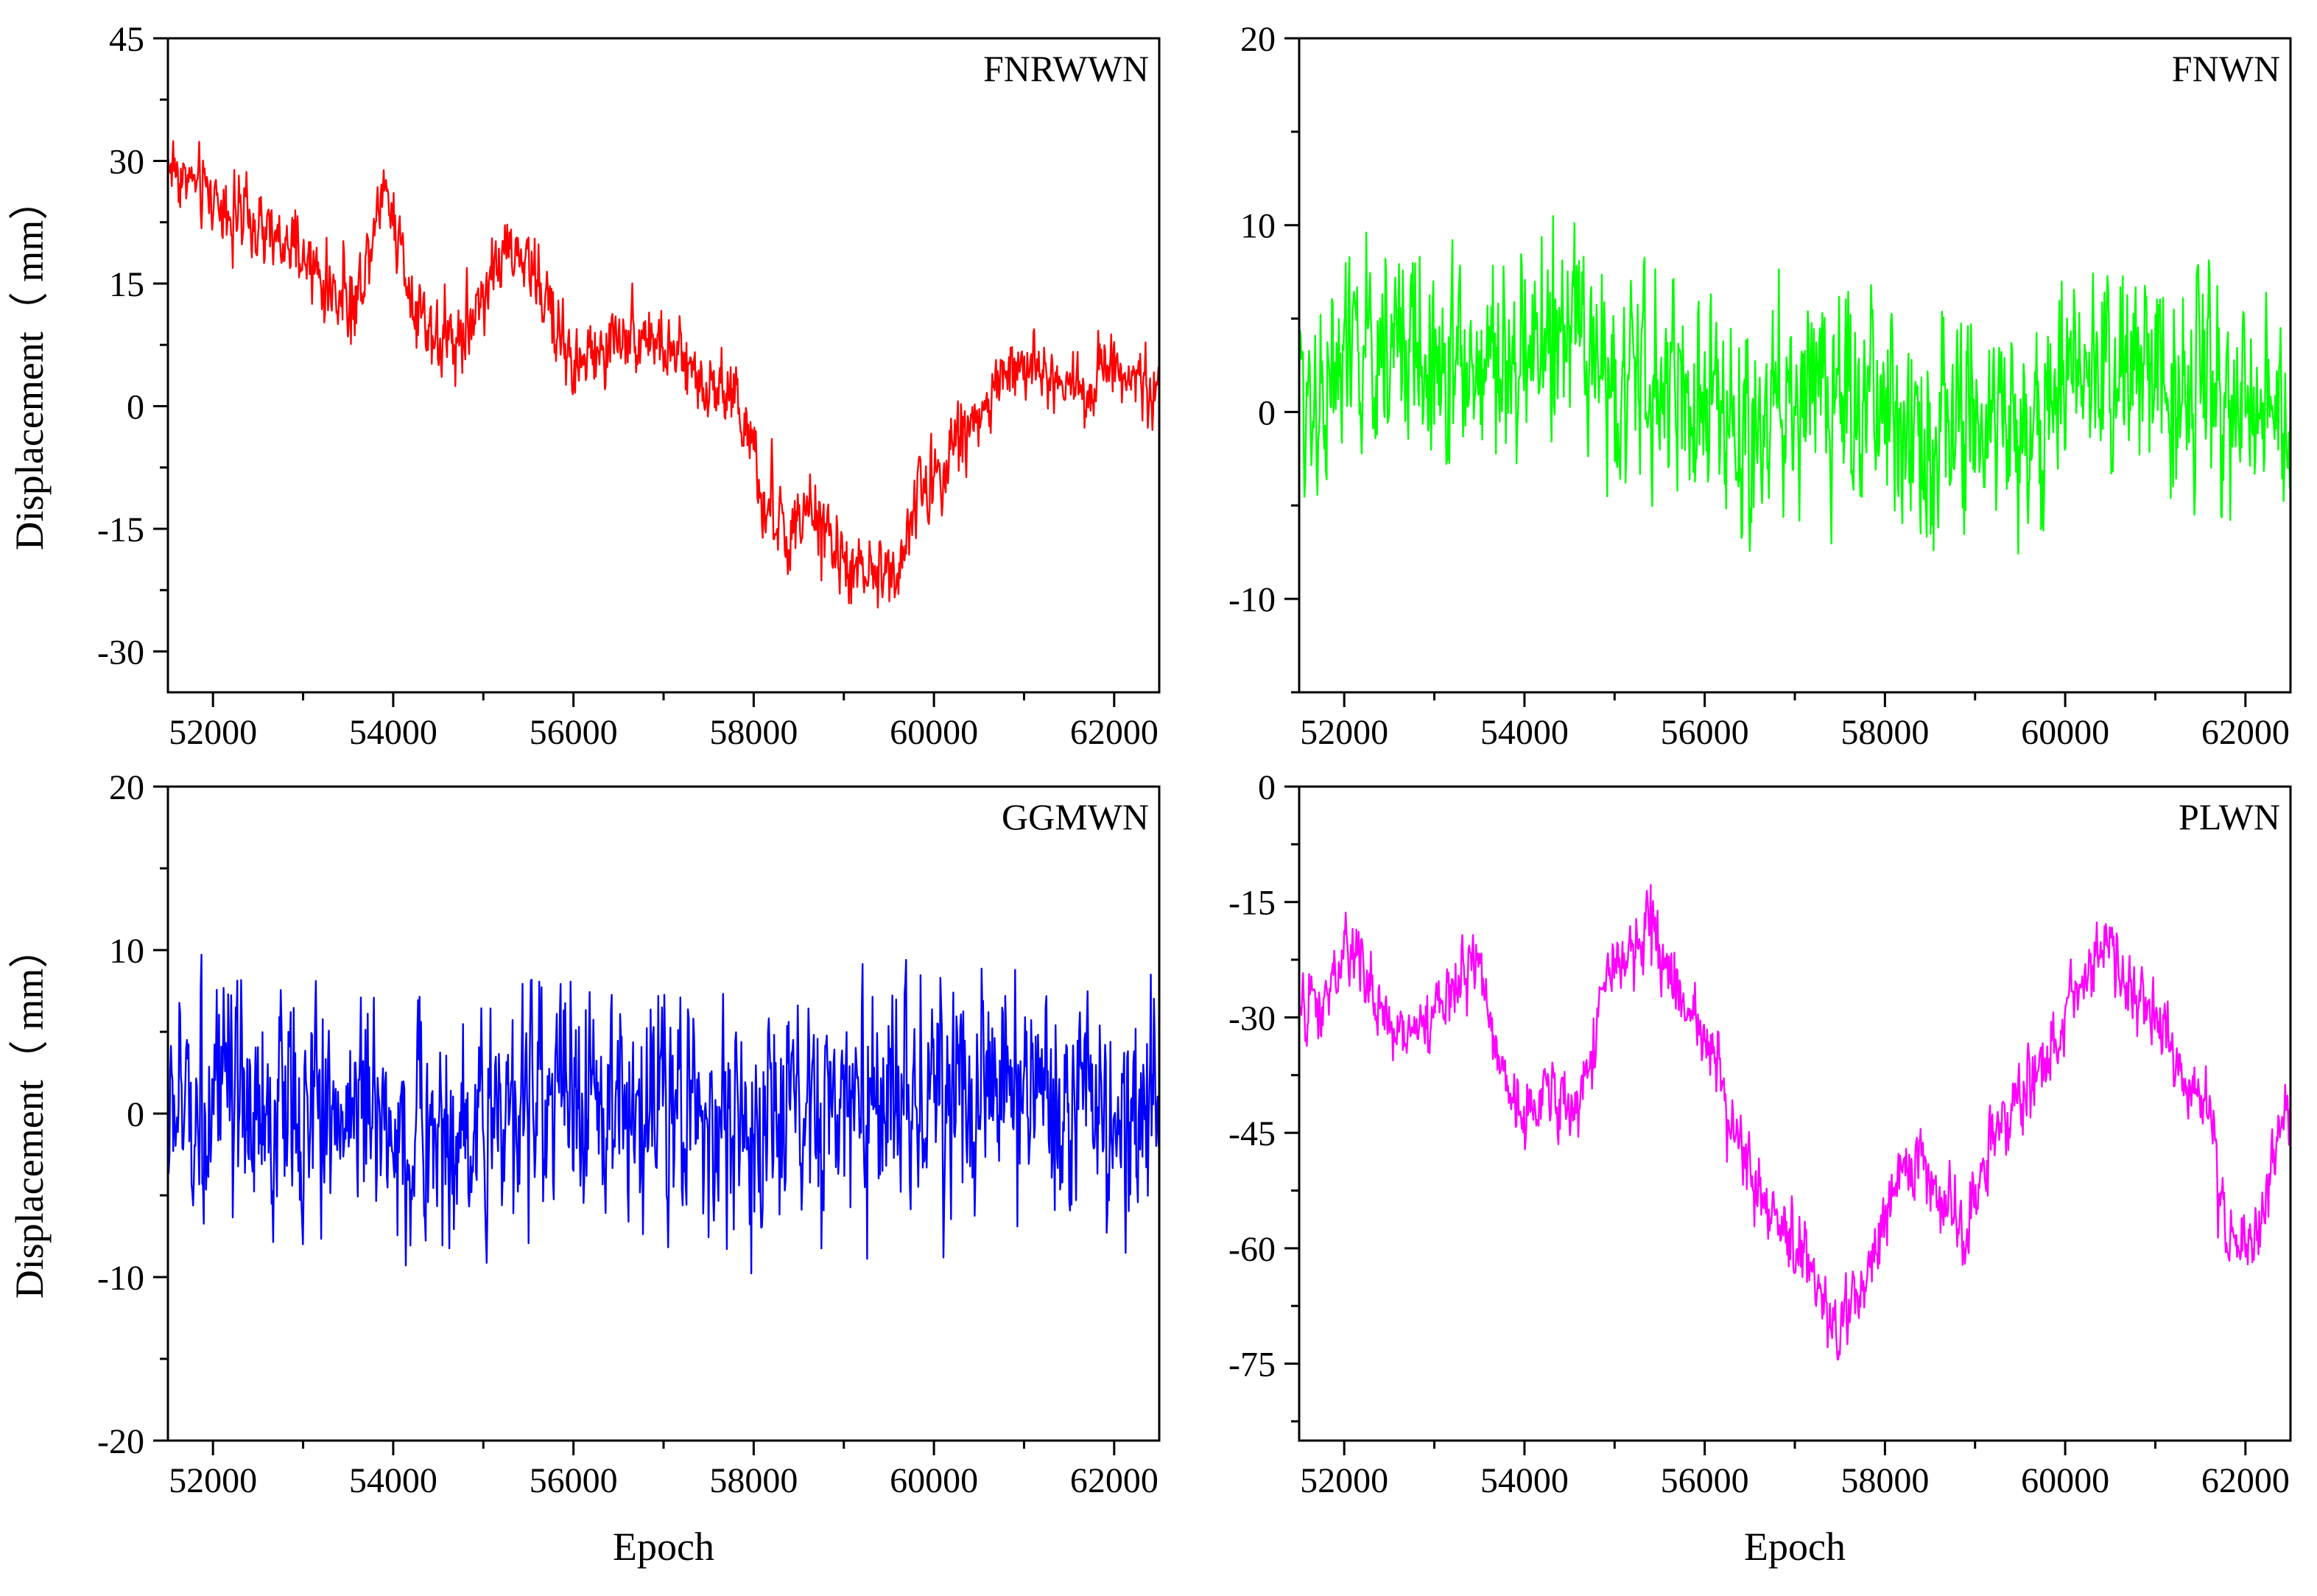 This screenshot has width=2317, height=1596. What do you see at coordinates (1252, 1365) in the screenshot?
I see `y-tick-label: -75` at bounding box center [1252, 1365].